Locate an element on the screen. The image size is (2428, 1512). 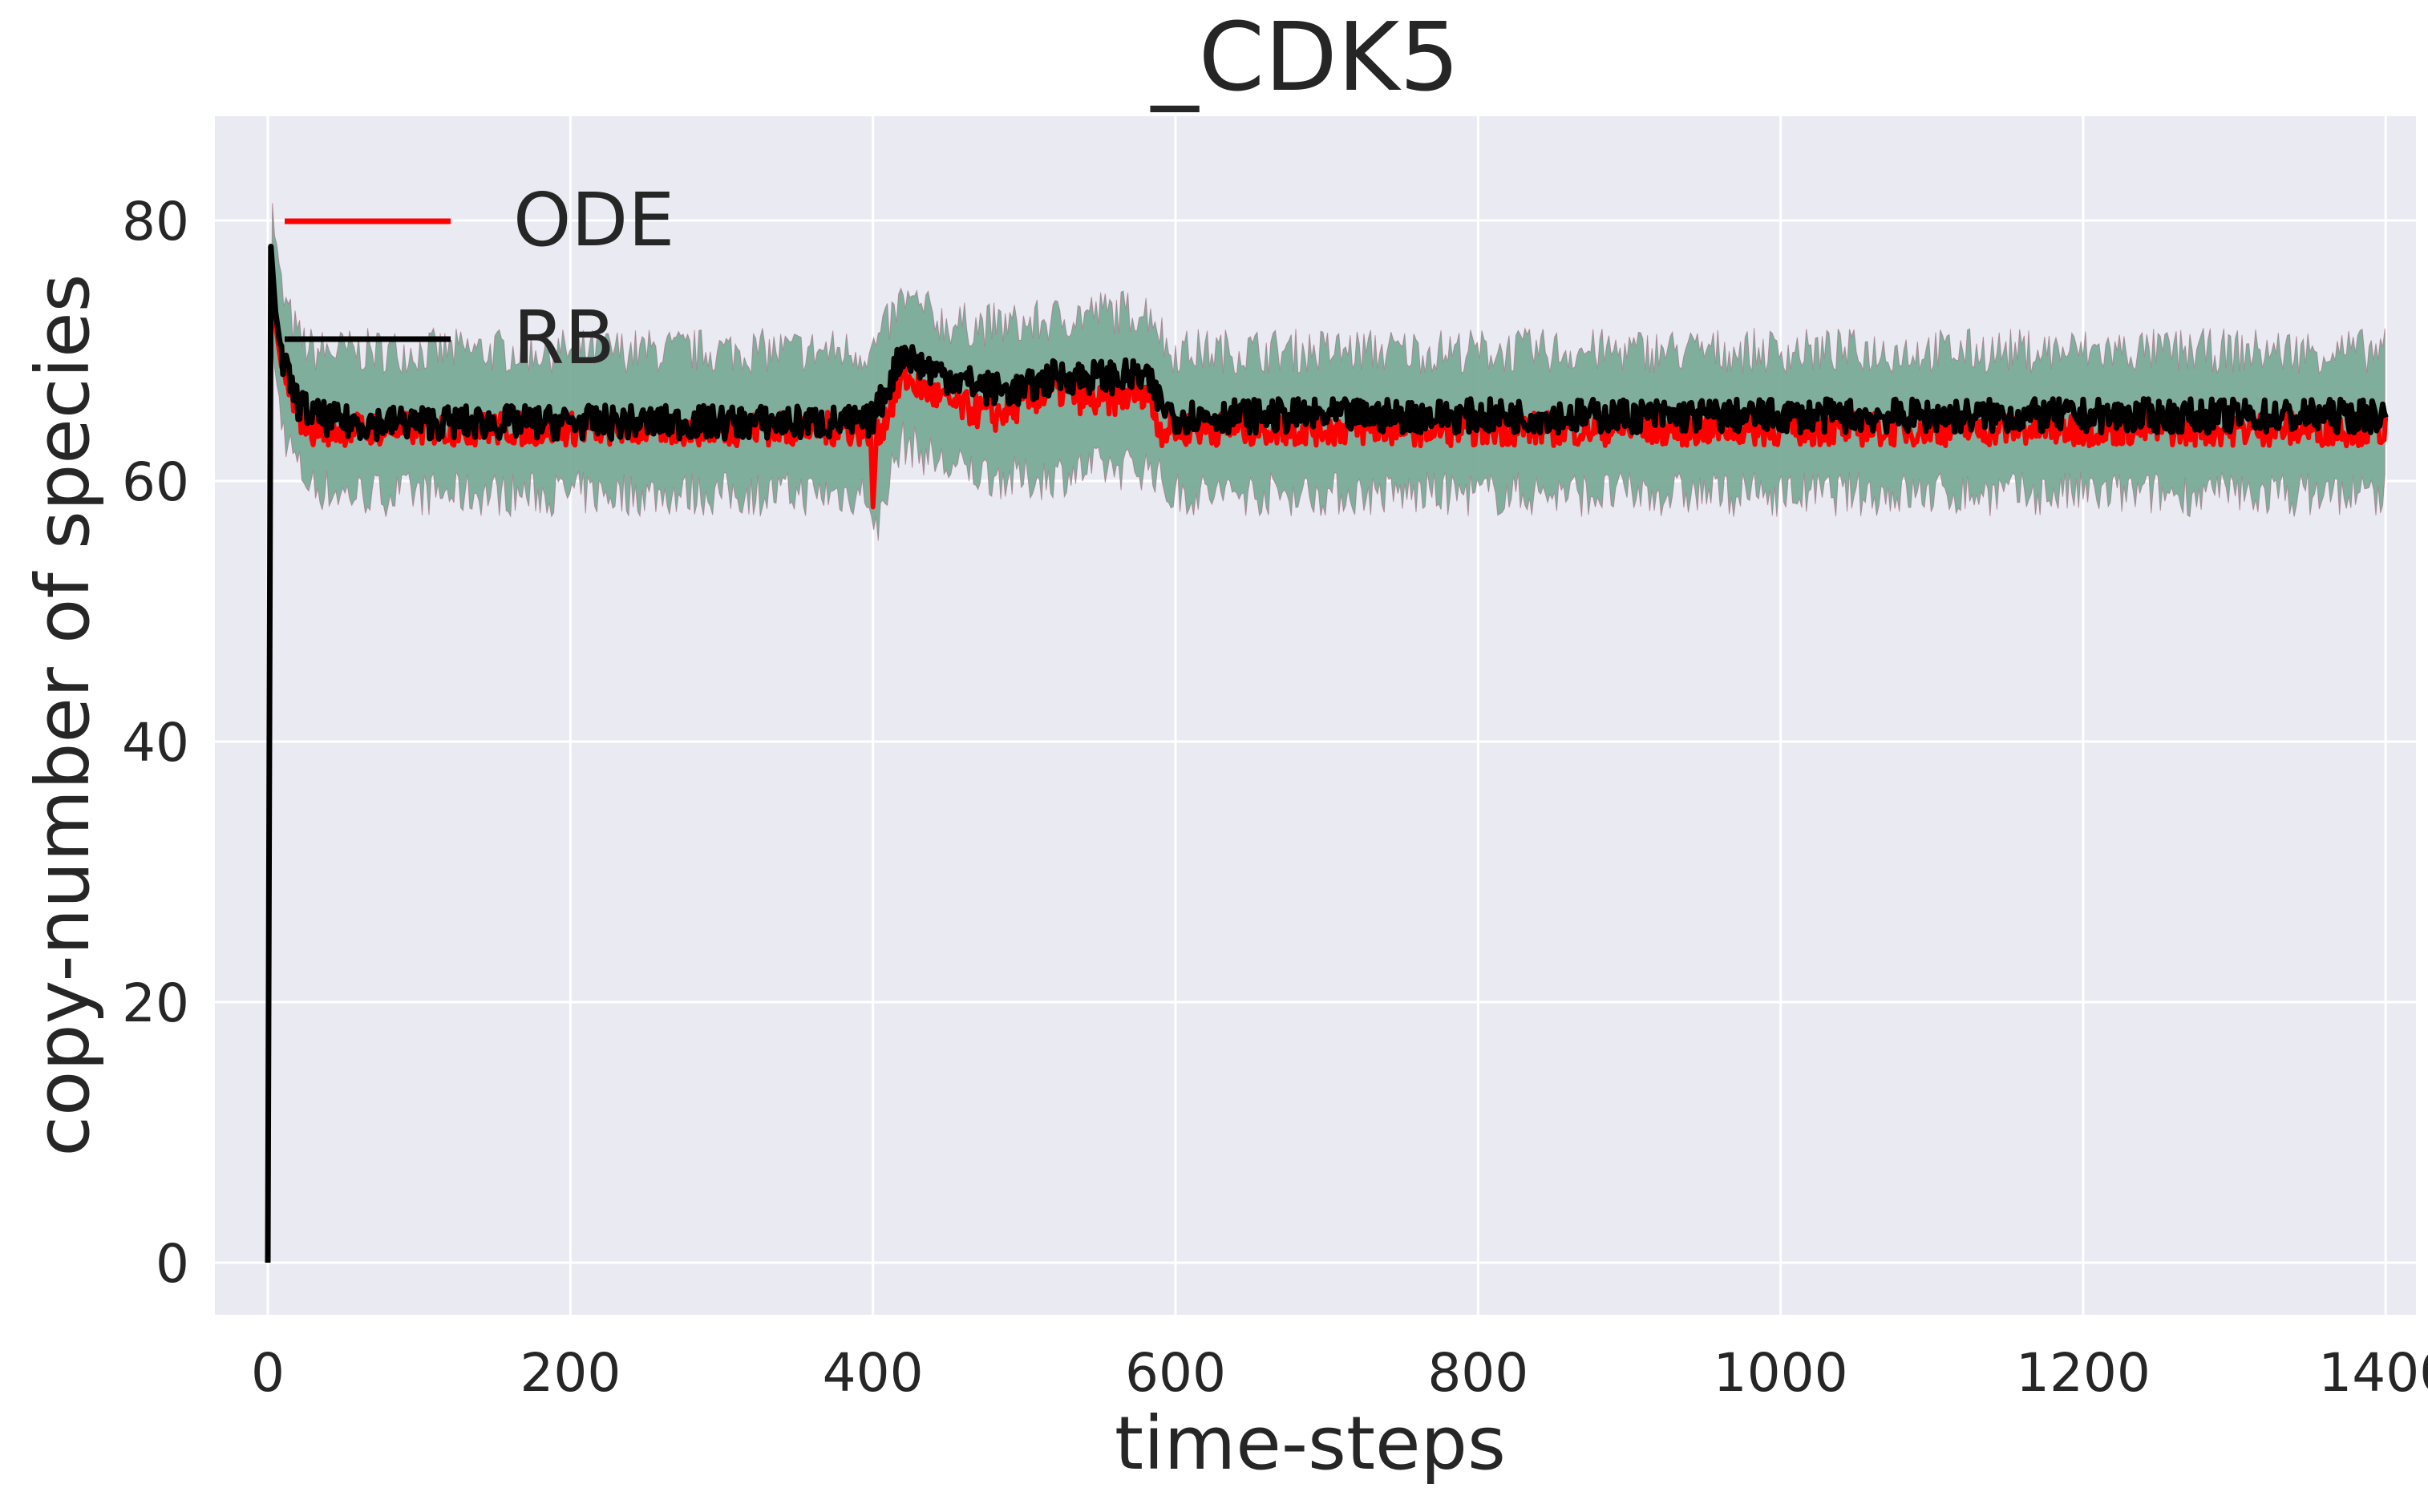
x-tick-label: 400 is located at coordinates (873, 1373).